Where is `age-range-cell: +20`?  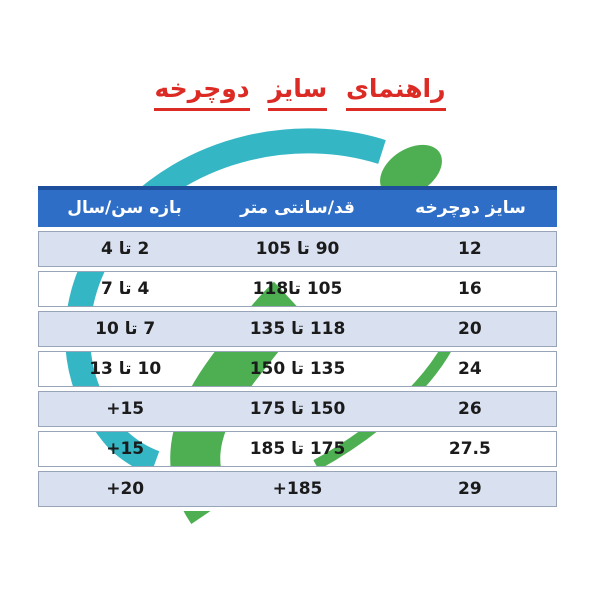 age-range-cell: +20 is located at coordinates (125, 489).